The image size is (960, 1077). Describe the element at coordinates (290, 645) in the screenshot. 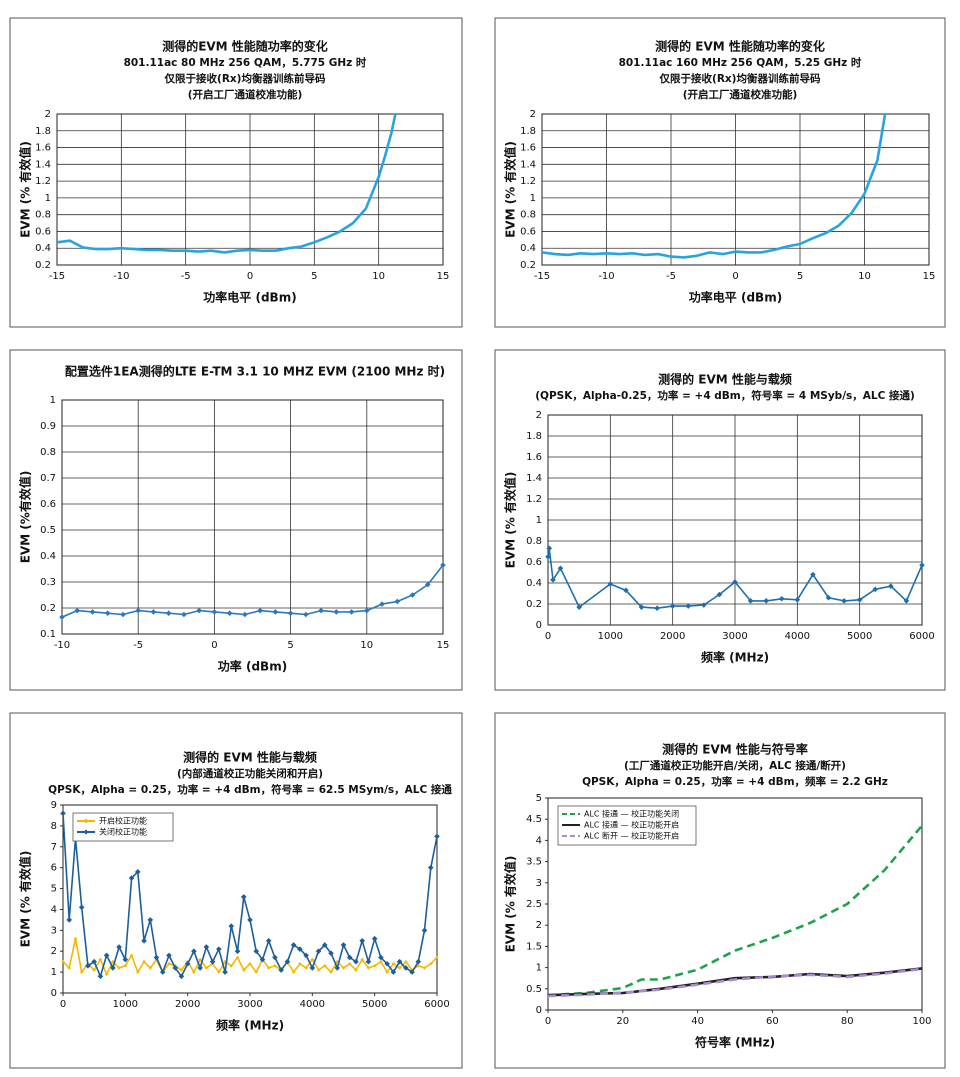

I see `x-tick-label: 5` at that location.